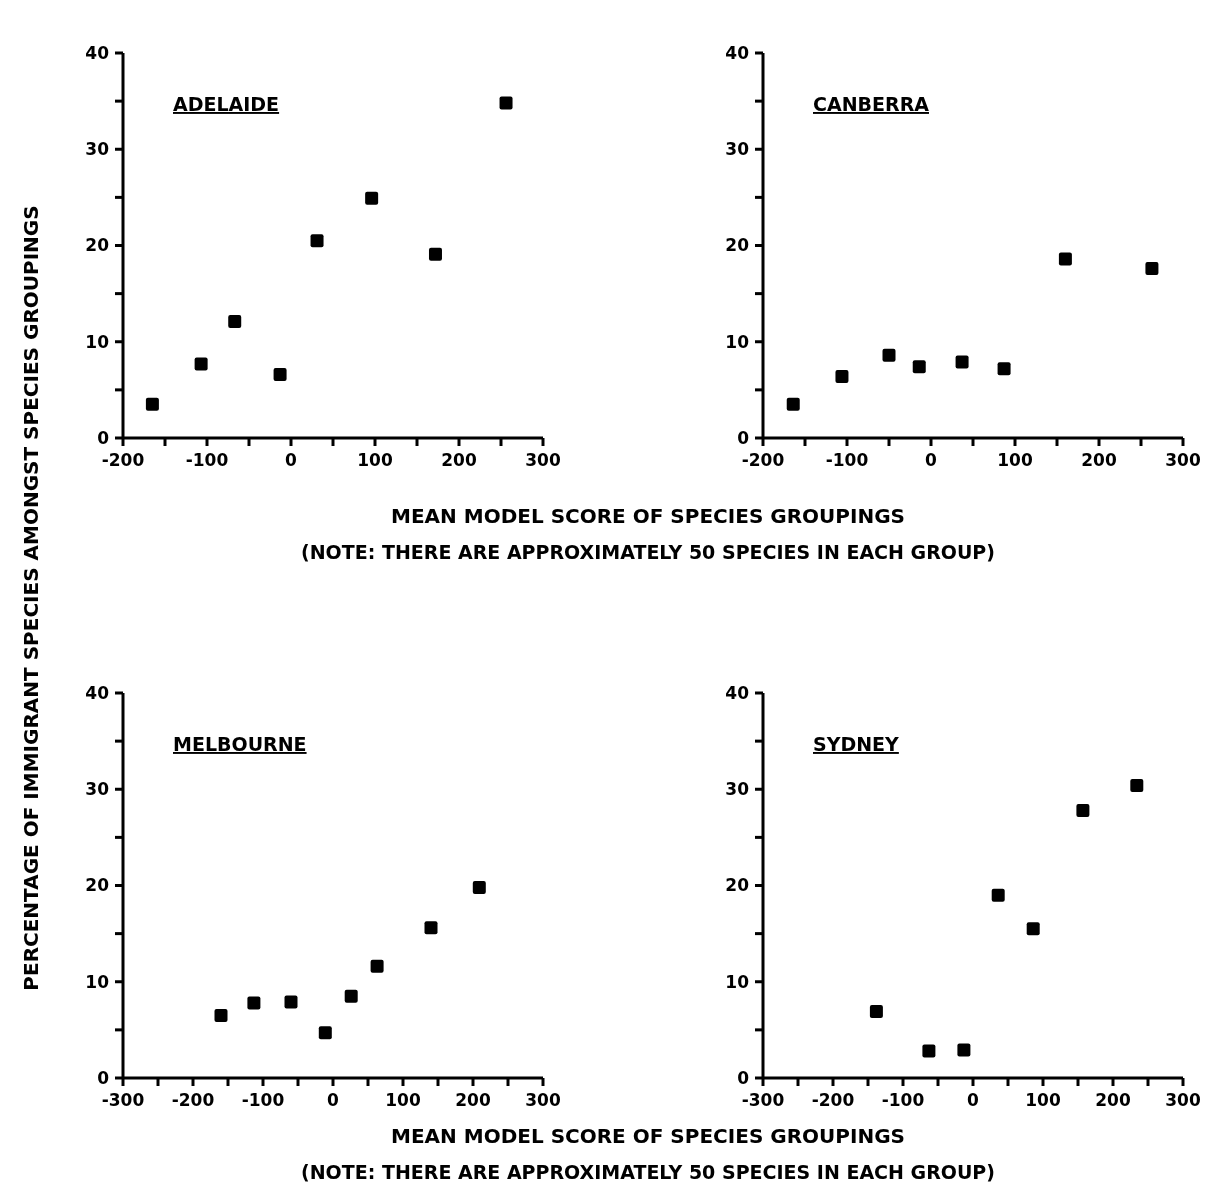 The height and width of the screenshot is (1199, 1208). What do you see at coordinates (31, 598) in the screenshot?
I see `y-axis-title: PERCENTAGE OF IMMIGRANT SPECIES AMONGST SPECIES GROUPINGS` at bounding box center [31, 598].